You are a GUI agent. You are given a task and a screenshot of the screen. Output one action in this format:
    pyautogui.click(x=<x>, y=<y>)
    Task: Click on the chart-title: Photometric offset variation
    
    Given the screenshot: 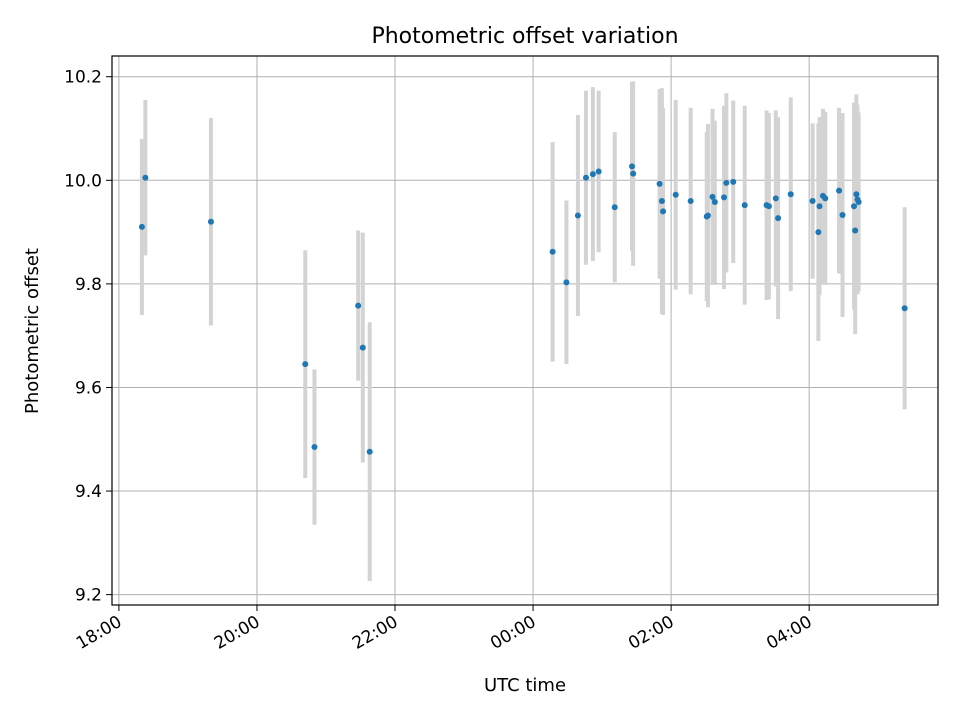 What is the action you would take?
    pyautogui.click(x=524, y=36)
    